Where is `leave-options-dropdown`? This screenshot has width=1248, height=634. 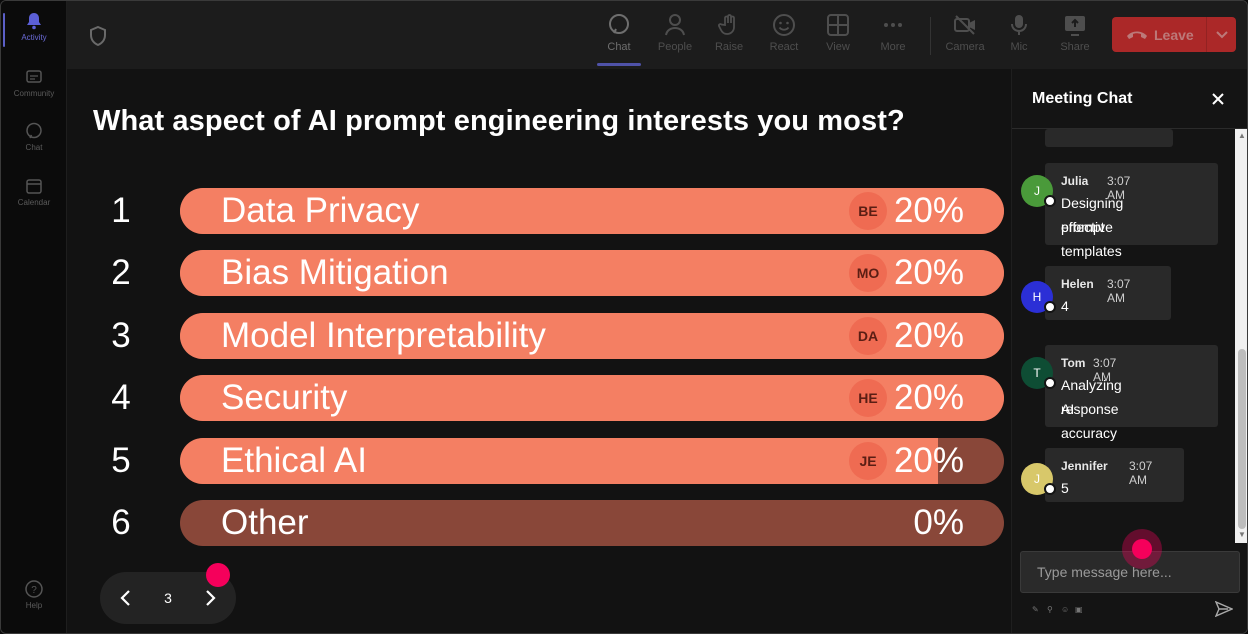 leave-options-dropdown is located at coordinates (1221, 34).